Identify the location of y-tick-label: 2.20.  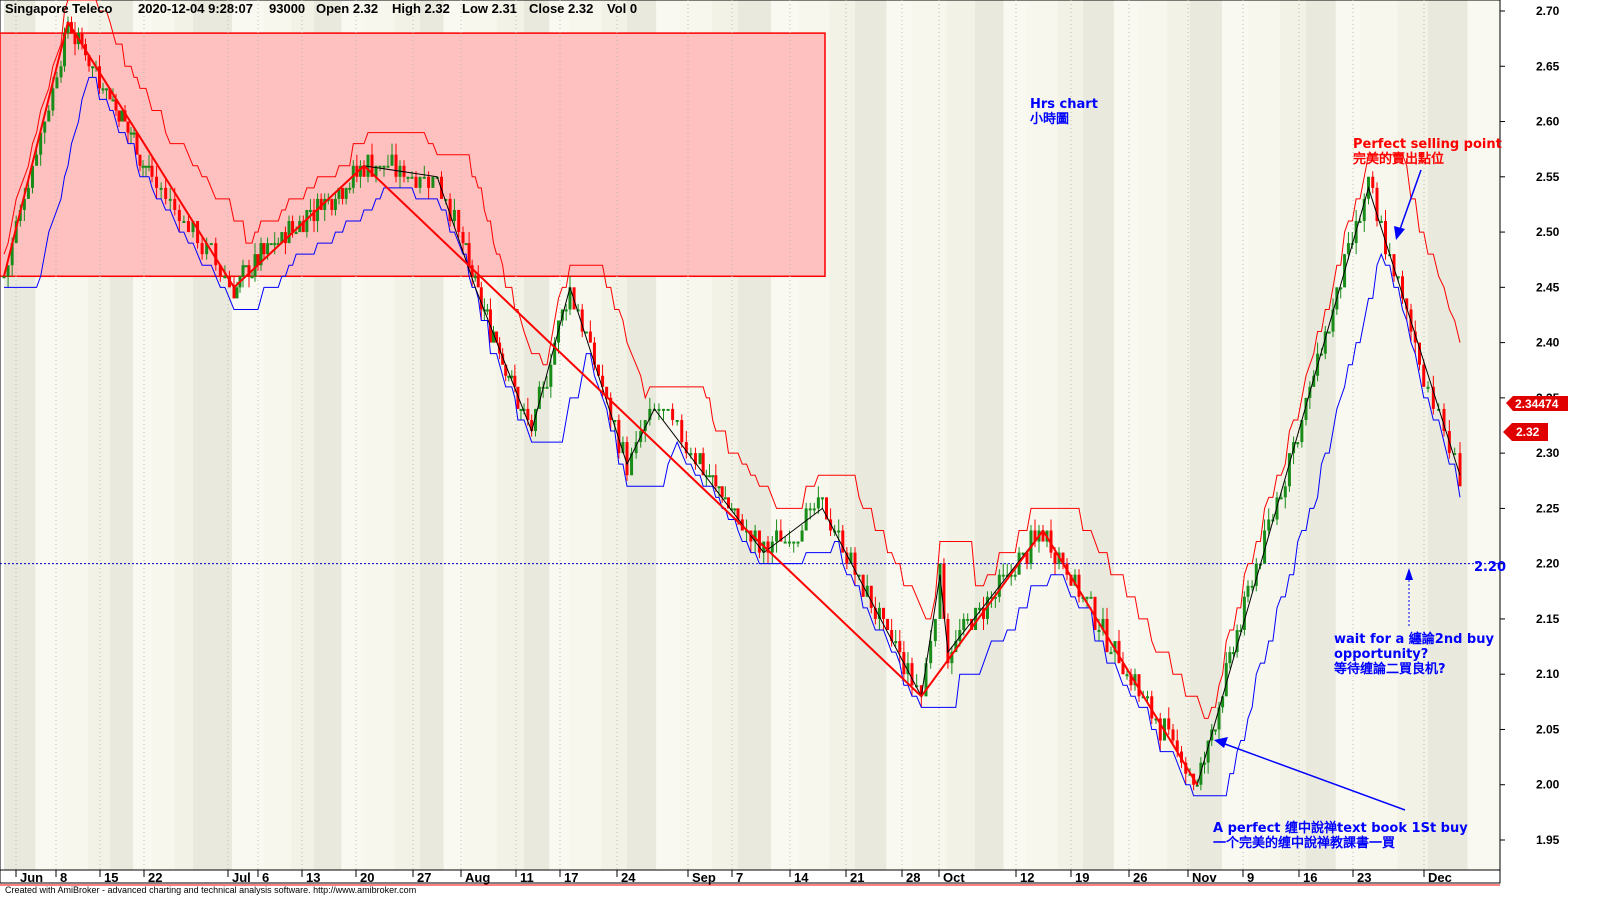
(1548, 564).